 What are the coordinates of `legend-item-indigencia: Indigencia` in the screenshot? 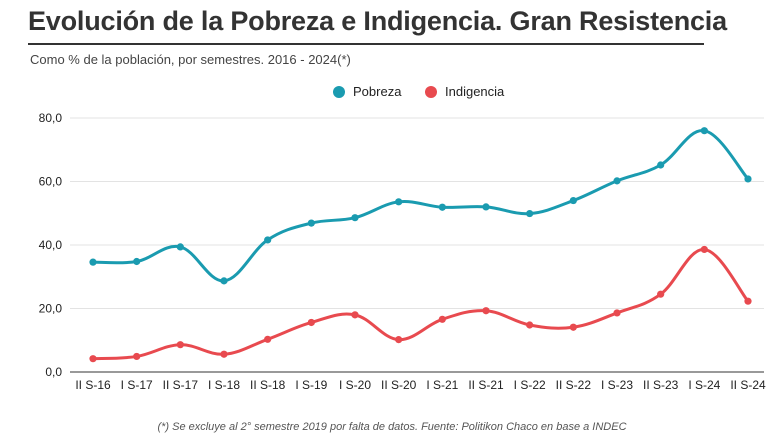 It's located at (464, 91).